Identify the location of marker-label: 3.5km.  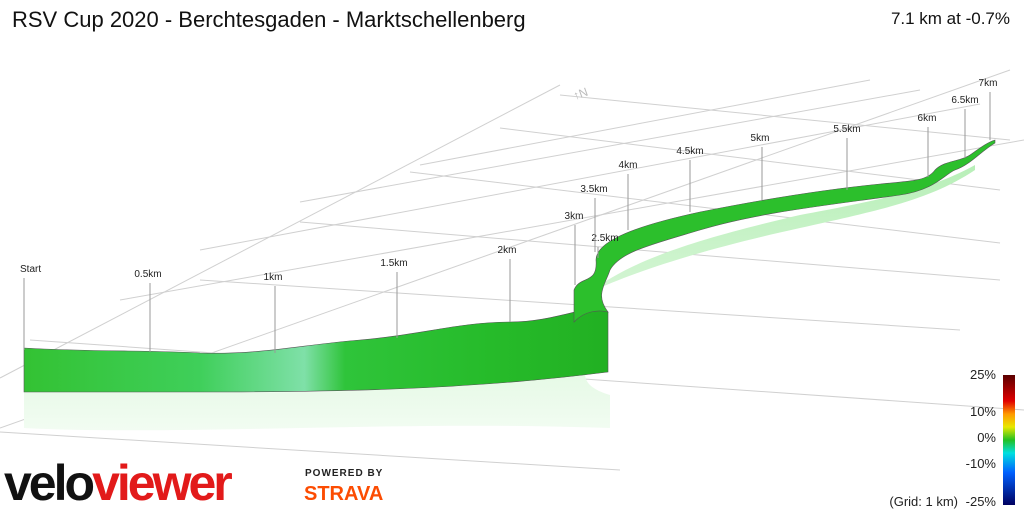
(593, 189).